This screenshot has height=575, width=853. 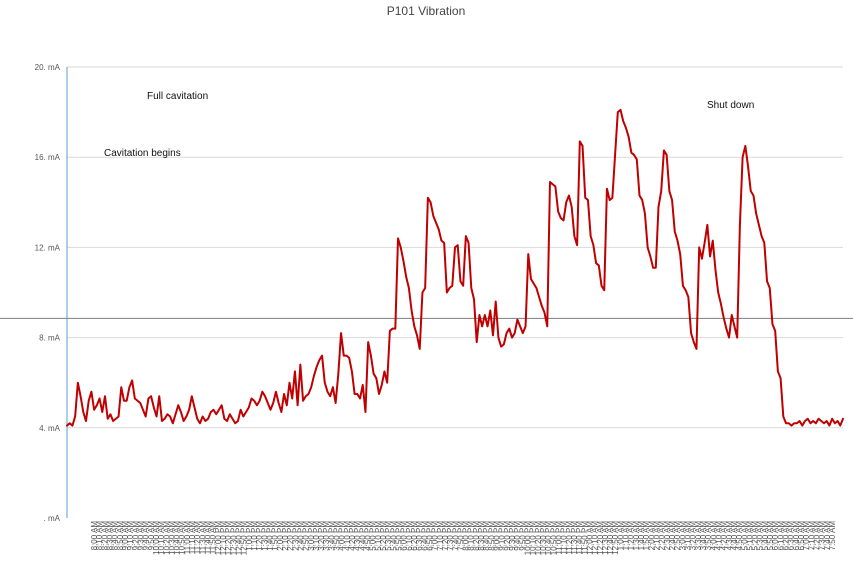 What do you see at coordinates (326, 536) in the screenshot?
I see `x-tick-label: 3:30 PM` at bounding box center [326, 536].